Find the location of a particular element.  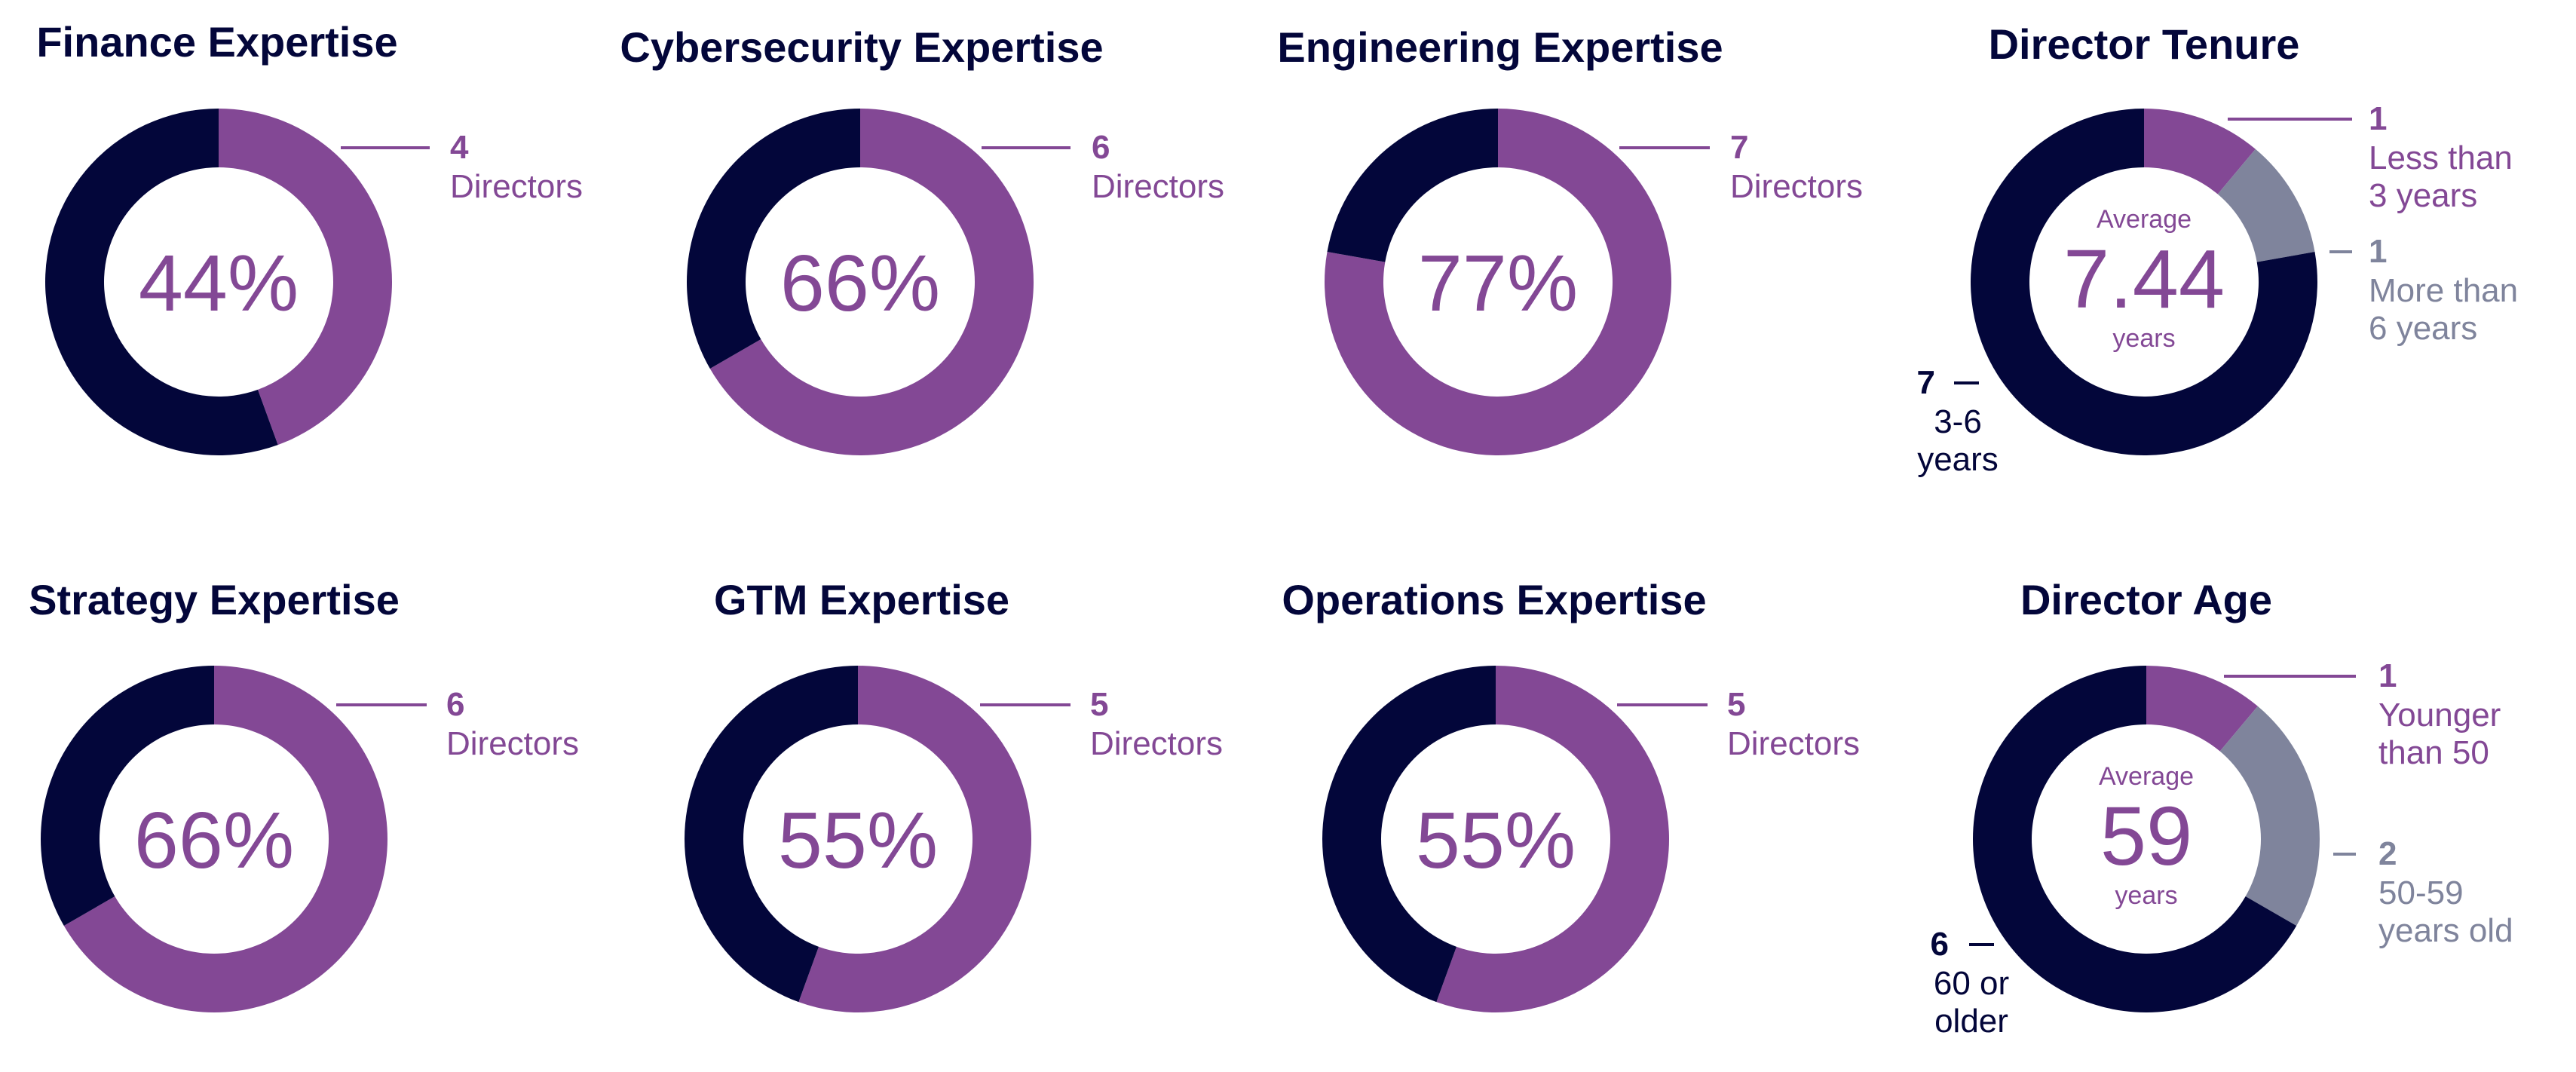

donut-slice-operations-experts is located at coordinates (1553, 839).